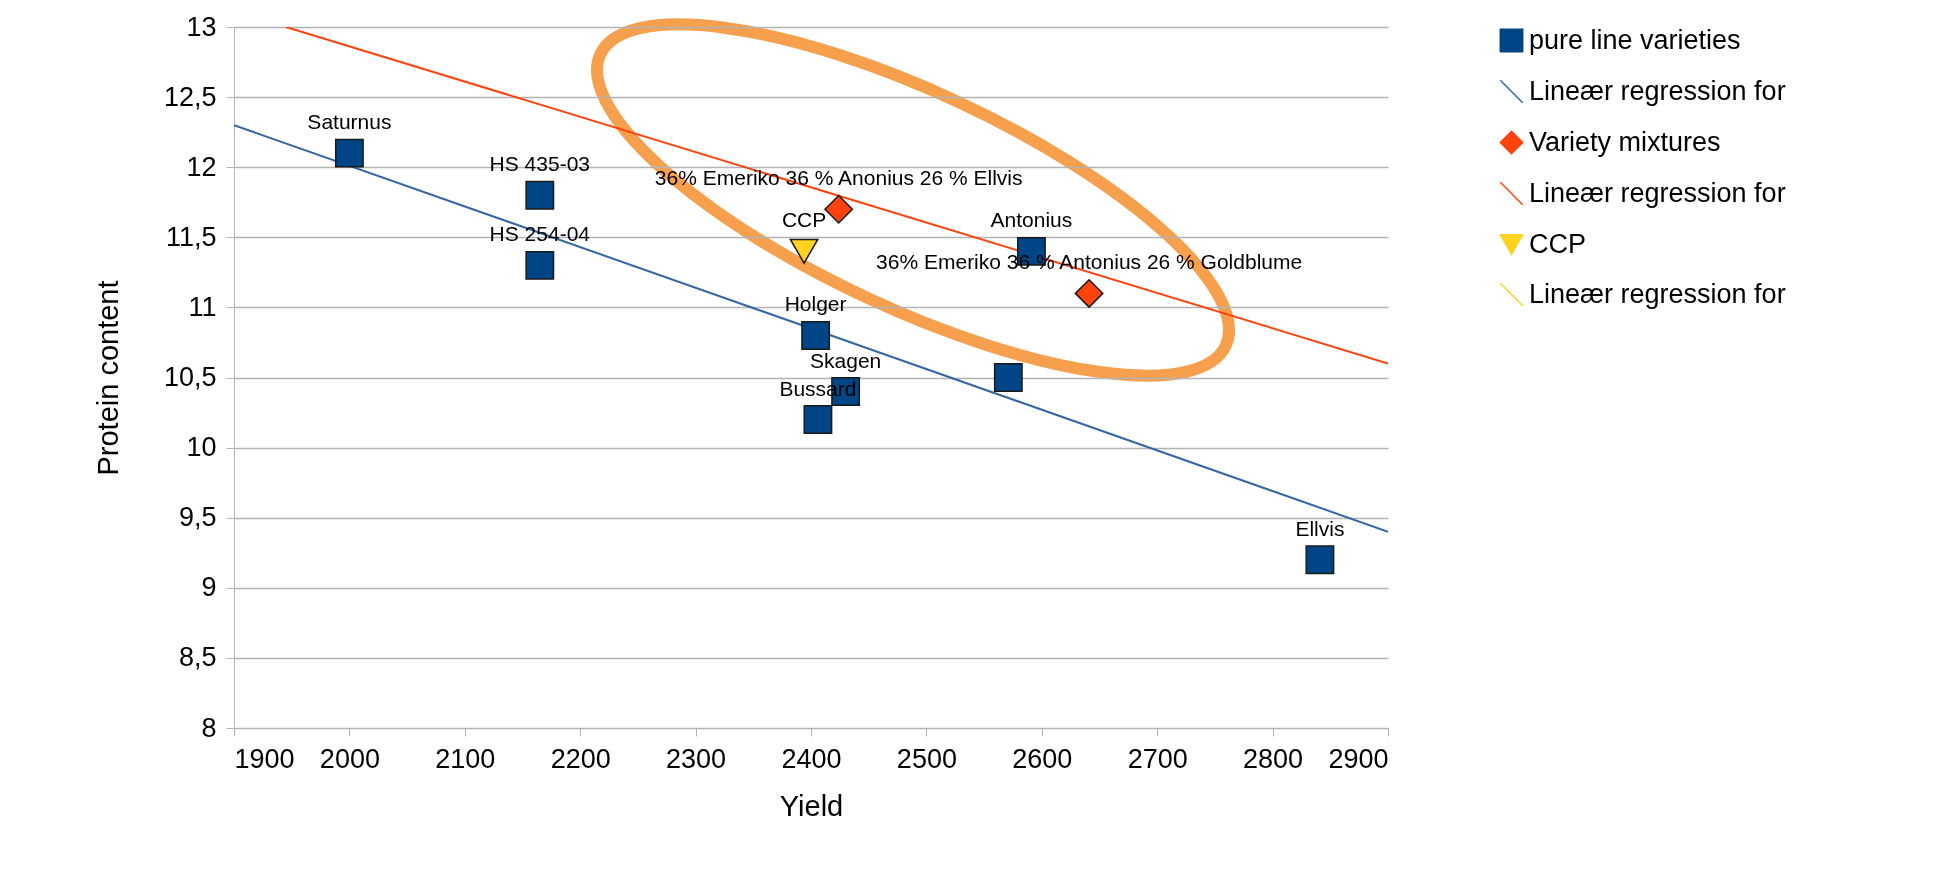 Image resolution: width=1935 pixels, height=882 pixels. Describe the element at coordinates (202, 306) in the screenshot. I see `y-tick-label: 11` at that location.